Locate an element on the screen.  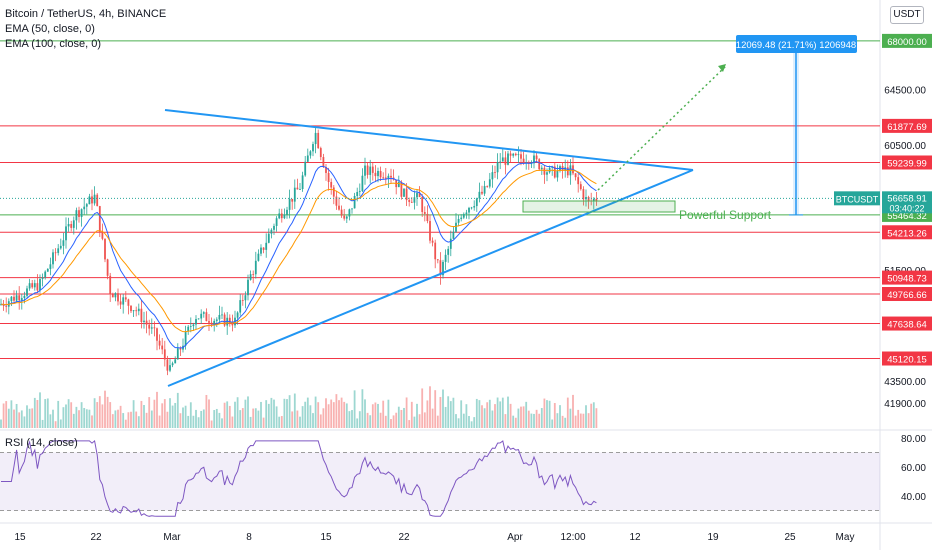
support-box is located at coordinates (599, 206).